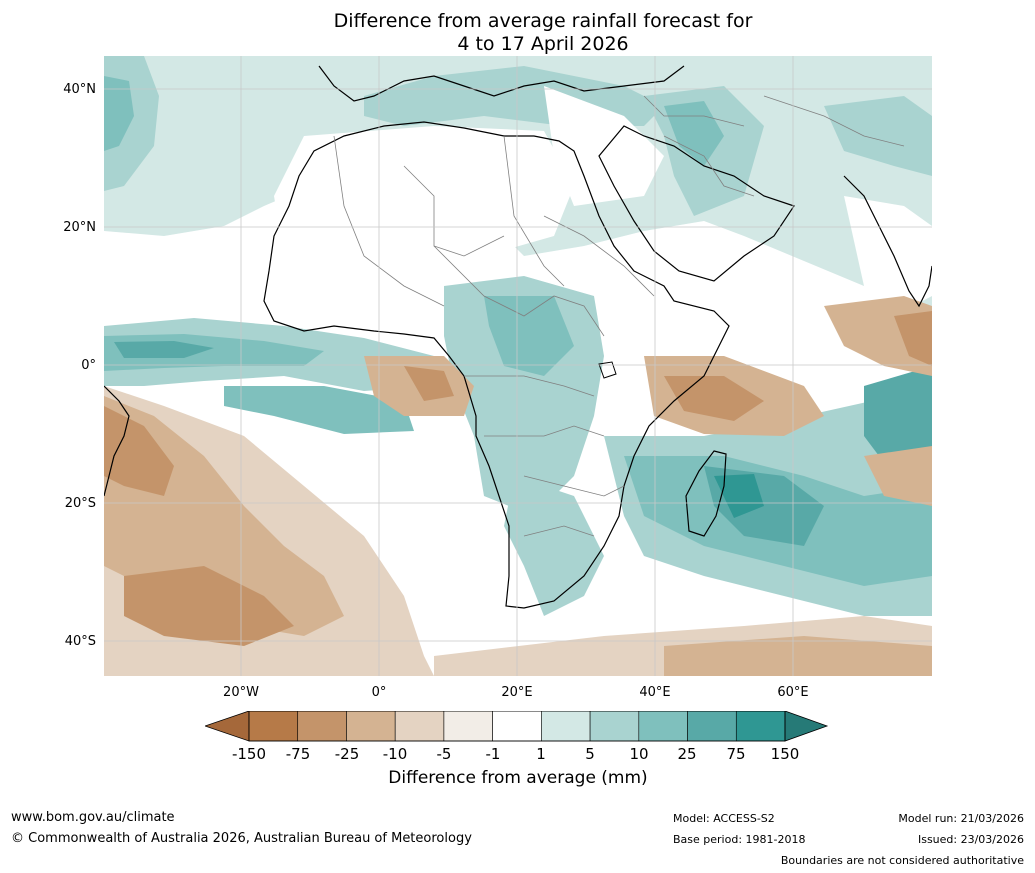 The width and height of the screenshot is (1035, 873). I want to click on lon-label-20e: 20°E, so click(517, 692).